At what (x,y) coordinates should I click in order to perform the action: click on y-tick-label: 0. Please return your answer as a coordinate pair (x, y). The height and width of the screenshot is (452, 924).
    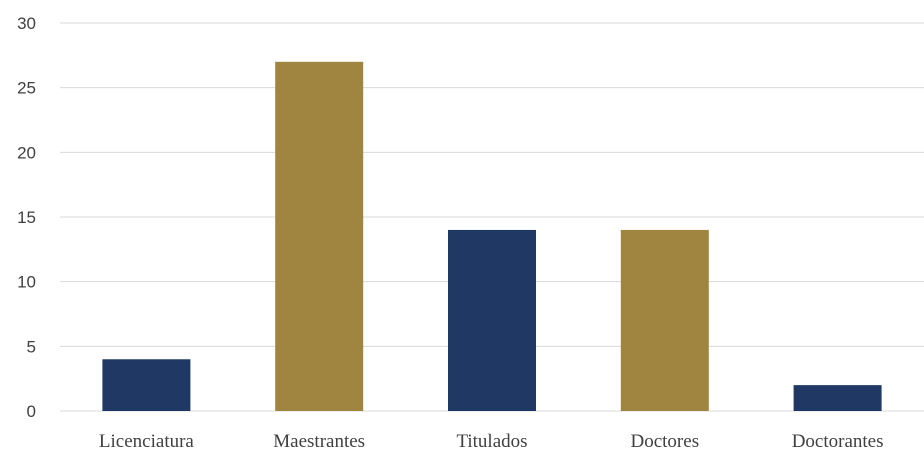
    Looking at the image, I should click on (31, 411).